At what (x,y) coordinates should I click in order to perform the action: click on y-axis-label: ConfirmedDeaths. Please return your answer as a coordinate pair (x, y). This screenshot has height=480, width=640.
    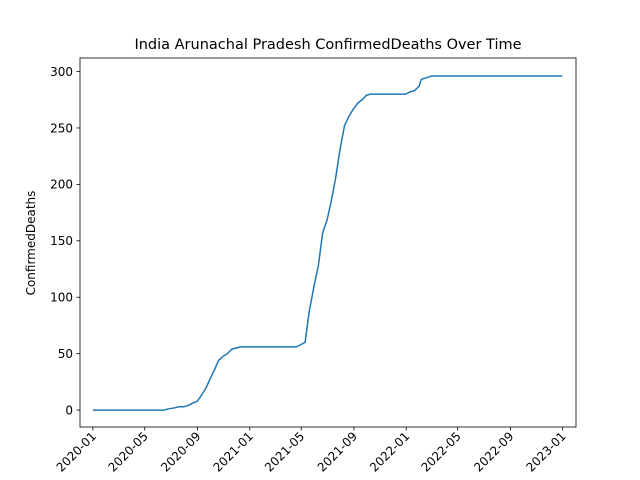
    Looking at the image, I should click on (31, 243).